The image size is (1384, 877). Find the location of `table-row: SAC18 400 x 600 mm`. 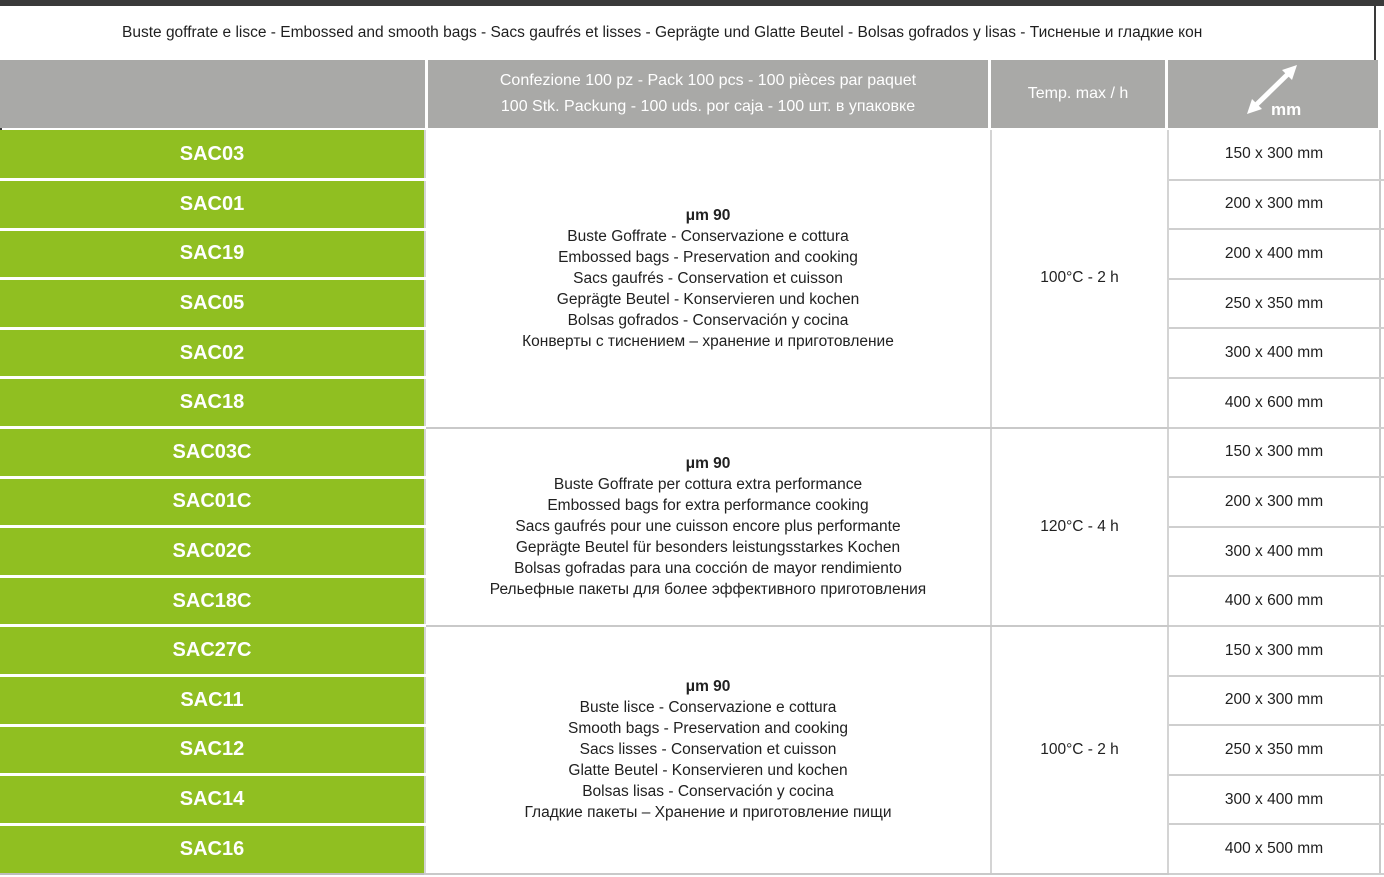

table-row: SAC18 400 x 600 mm is located at coordinates (692, 403).